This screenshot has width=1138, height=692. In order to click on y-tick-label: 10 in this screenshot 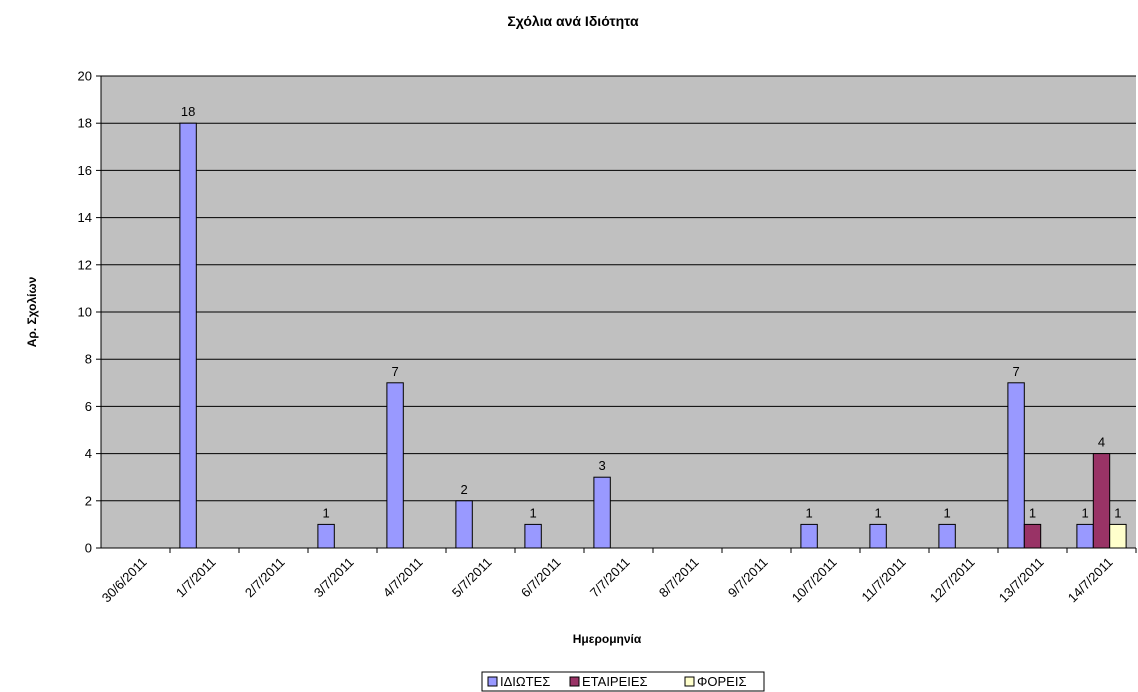, I will do `click(85, 312)`.